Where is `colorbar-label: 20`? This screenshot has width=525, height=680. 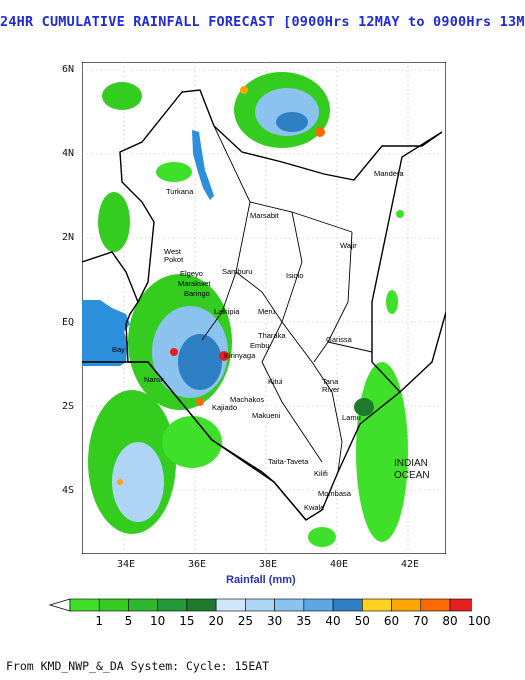
colorbar-label: 20 is located at coordinates (216, 621).